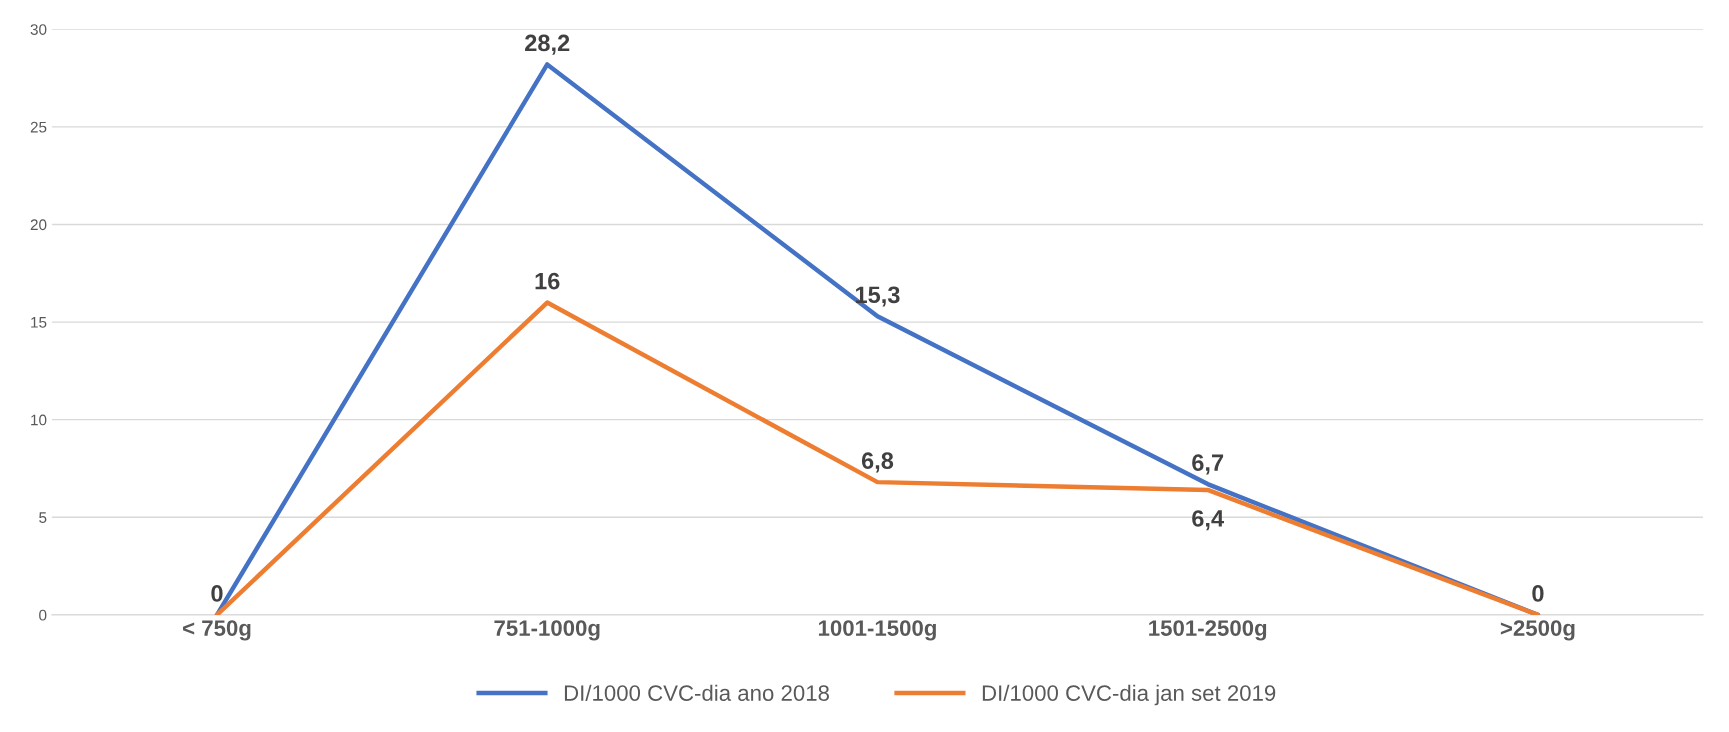 This screenshot has height=732, width=1729. What do you see at coordinates (877, 462) in the screenshot?
I see `data-label: 6,8` at bounding box center [877, 462].